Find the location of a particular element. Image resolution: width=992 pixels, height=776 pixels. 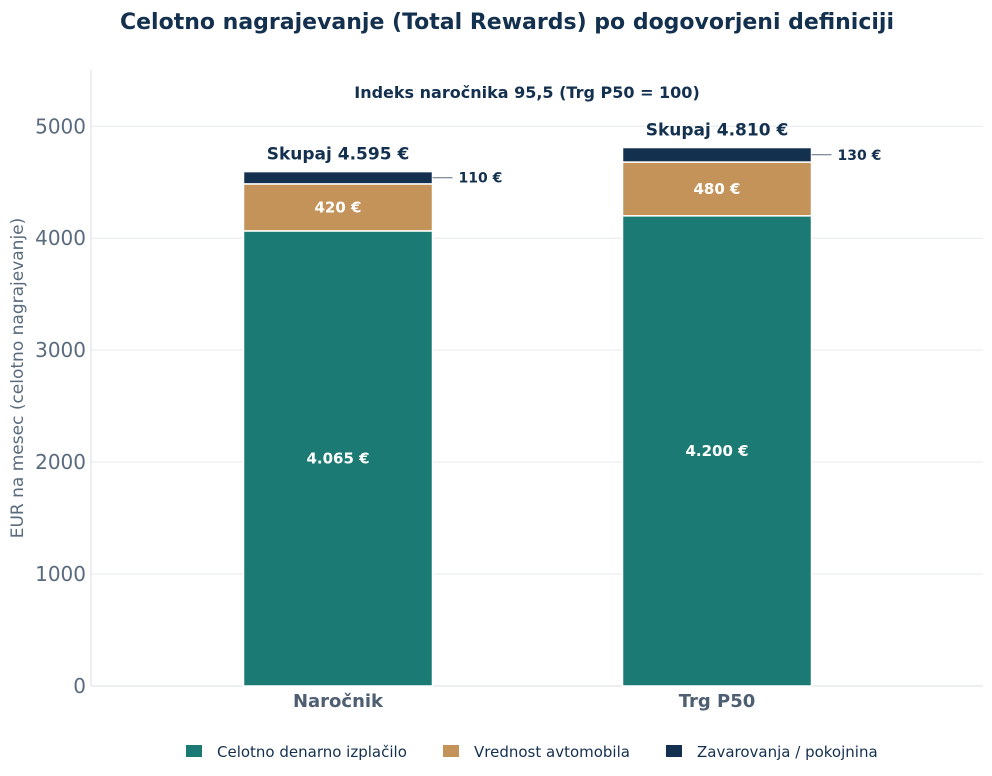

legend-label: Zavarovanja / pokojnina is located at coordinates (787, 752).